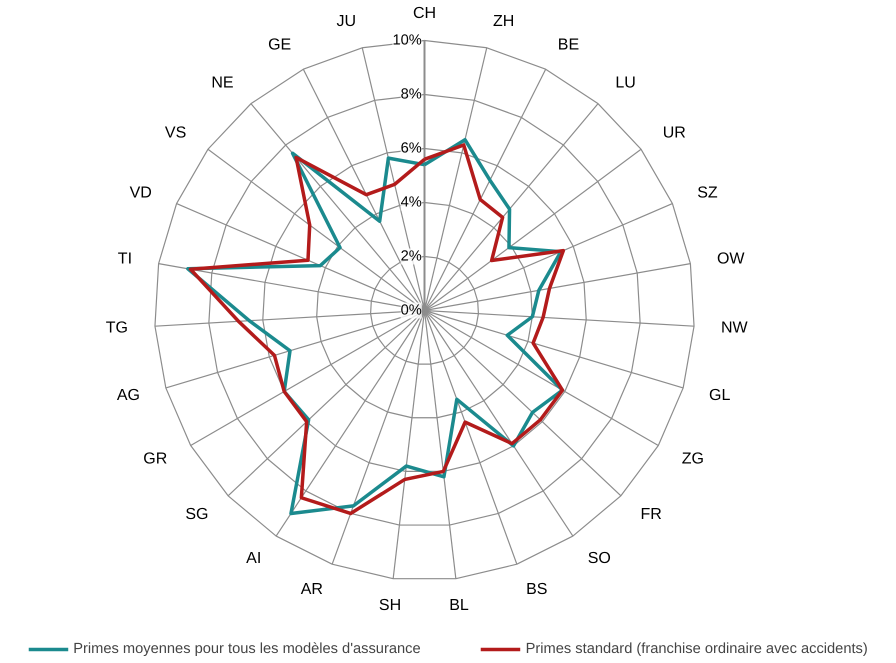 This screenshot has height=663, width=896. Describe the element at coordinates (674, 133) in the screenshot. I see `spoke-label: UR` at that location.